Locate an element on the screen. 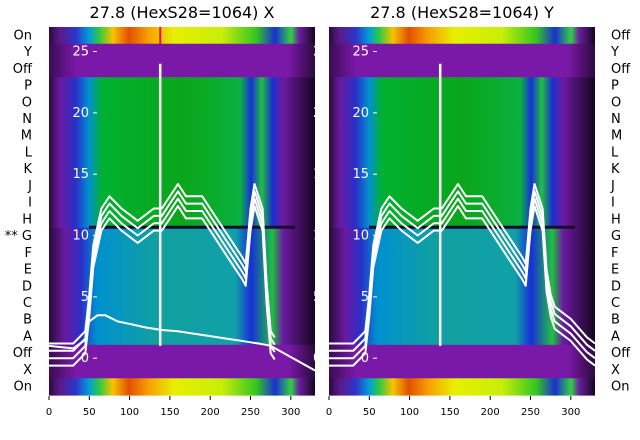 The width and height of the screenshot is (640, 440). row-label: ** G is located at coordinates (18, 236).